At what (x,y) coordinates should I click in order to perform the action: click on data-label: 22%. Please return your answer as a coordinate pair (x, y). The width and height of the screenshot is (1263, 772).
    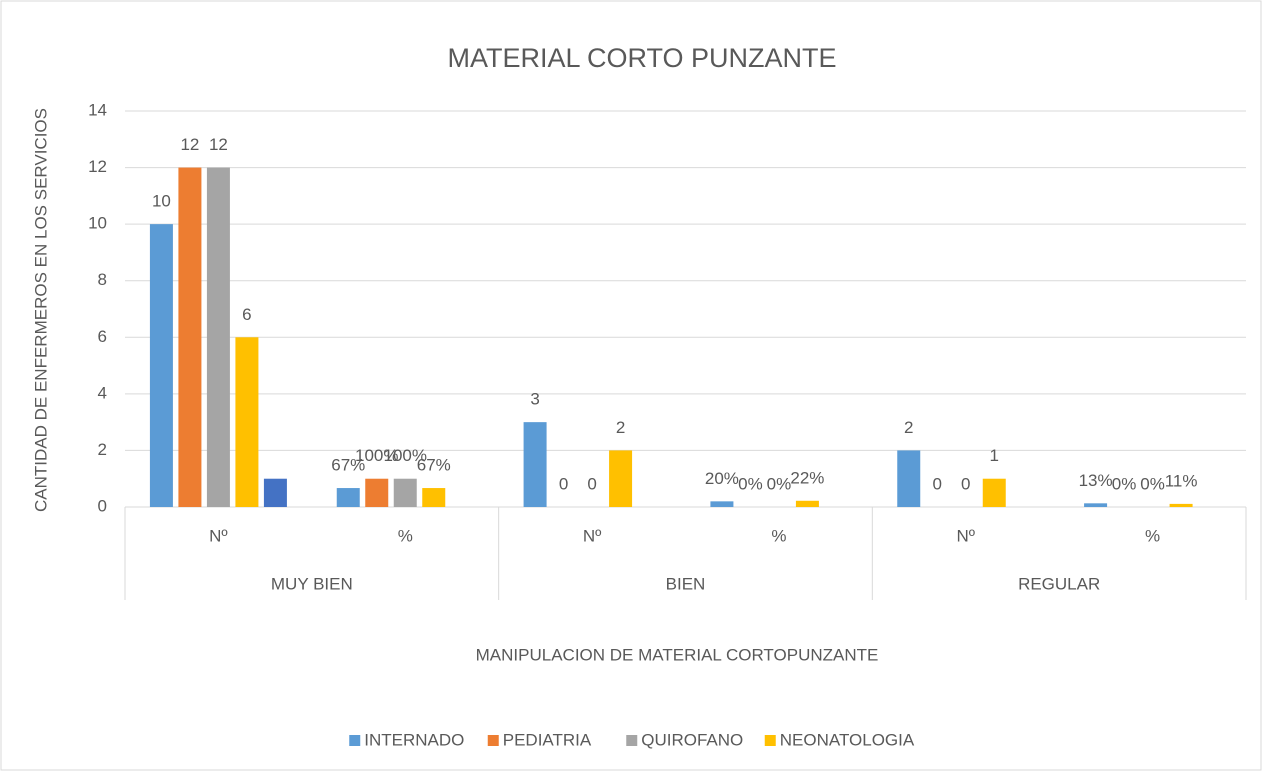
    Looking at the image, I should click on (807, 477).